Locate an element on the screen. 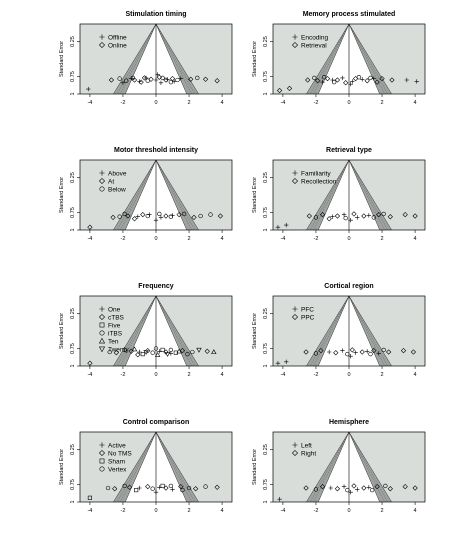 The image size is (474, 533). legend-label: Left is located at coordinates (306, 445).